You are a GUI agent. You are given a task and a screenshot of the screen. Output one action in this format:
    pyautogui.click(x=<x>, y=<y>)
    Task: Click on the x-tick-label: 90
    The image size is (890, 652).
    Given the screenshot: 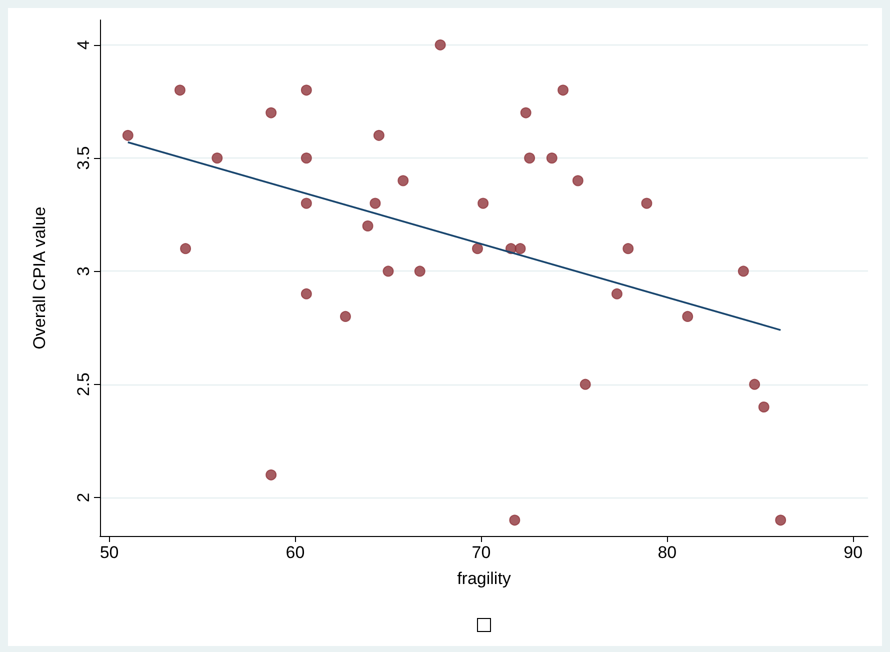 What is the action you would take?
    pyautogui.click(x=853, y=552)
    